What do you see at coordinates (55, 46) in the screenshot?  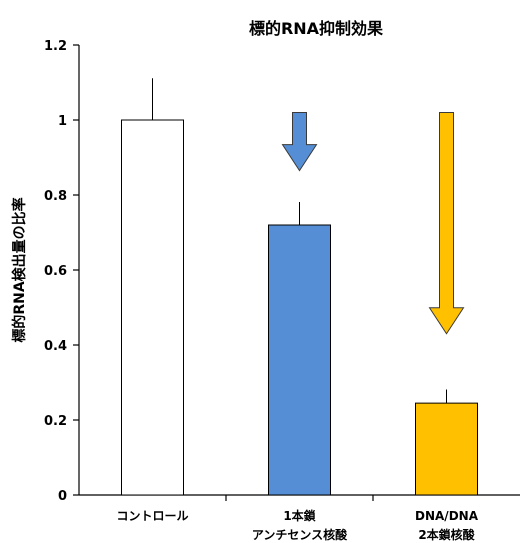 I see `y-tick-label: 1.2` at bounding box center [55, 46].